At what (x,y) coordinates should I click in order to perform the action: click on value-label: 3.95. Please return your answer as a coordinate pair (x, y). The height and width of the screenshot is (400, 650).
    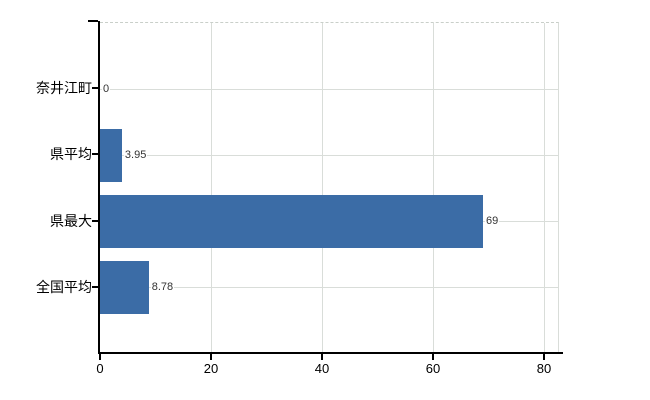
    Looking at the image, I should click on (135, 155).